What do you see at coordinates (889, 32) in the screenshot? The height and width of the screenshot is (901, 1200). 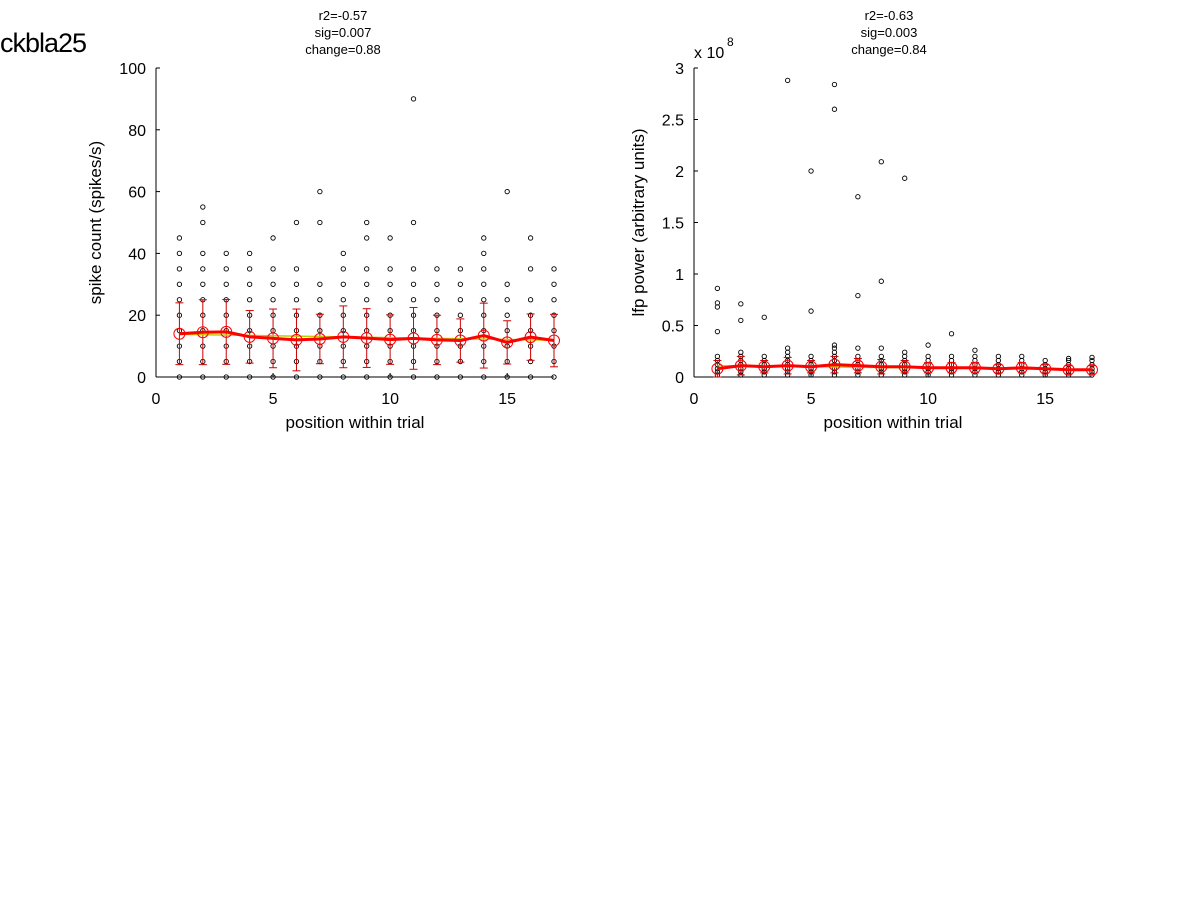 I see `panel-title-line: sig=0.003` at bounding box center [889, 32].